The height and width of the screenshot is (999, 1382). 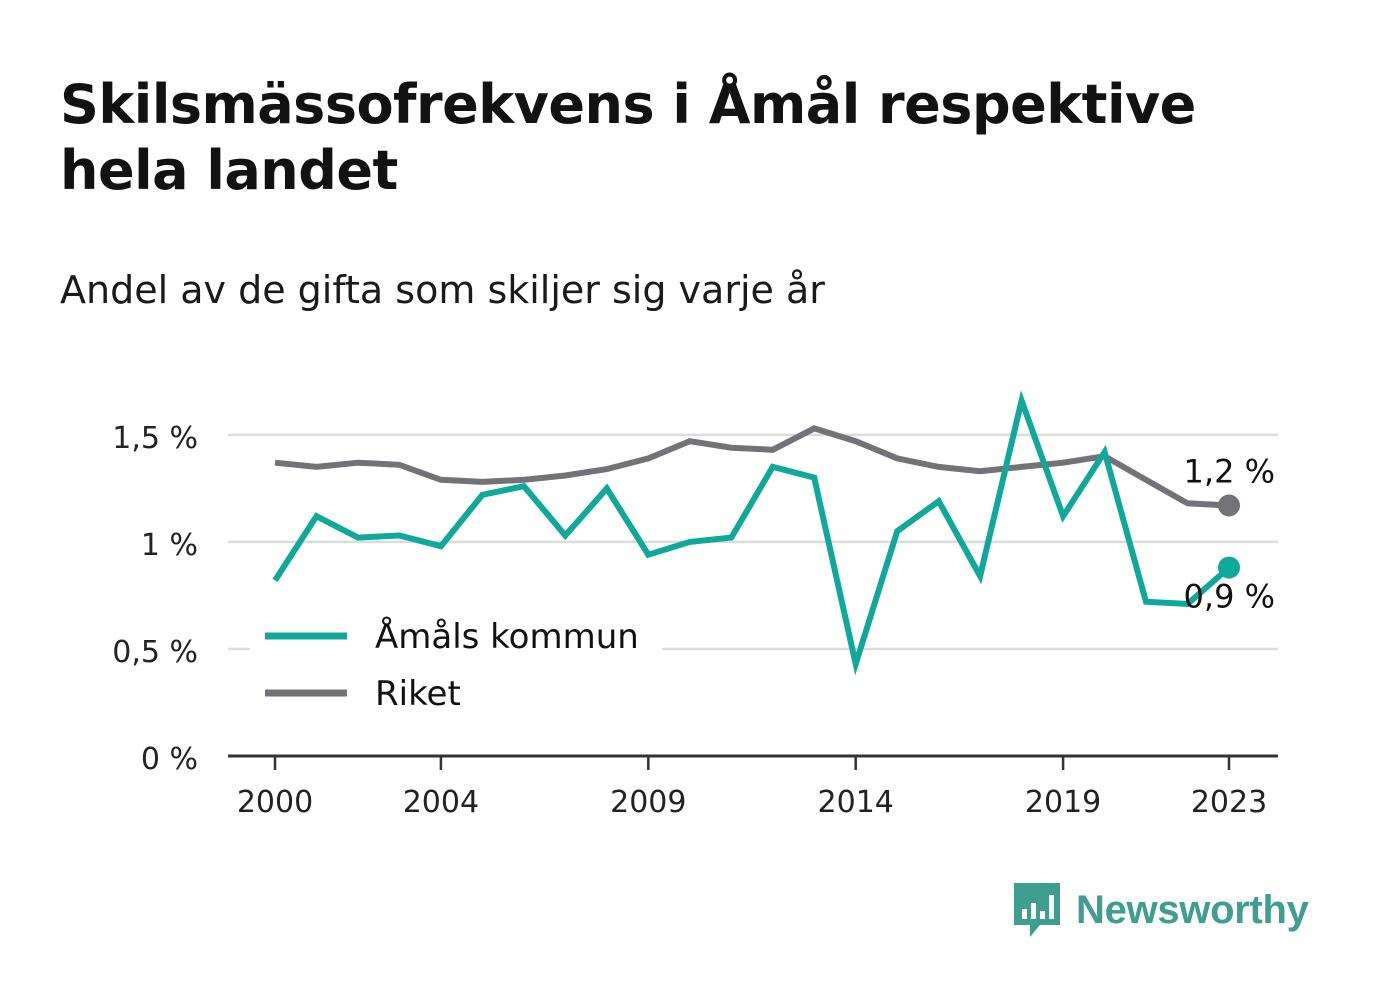 What do you see at coordinates (753, 787) in the screenshot?
I see `x-axis: 2000 2004 2009 2014 2019 2023` at bounding box center [753, 787].